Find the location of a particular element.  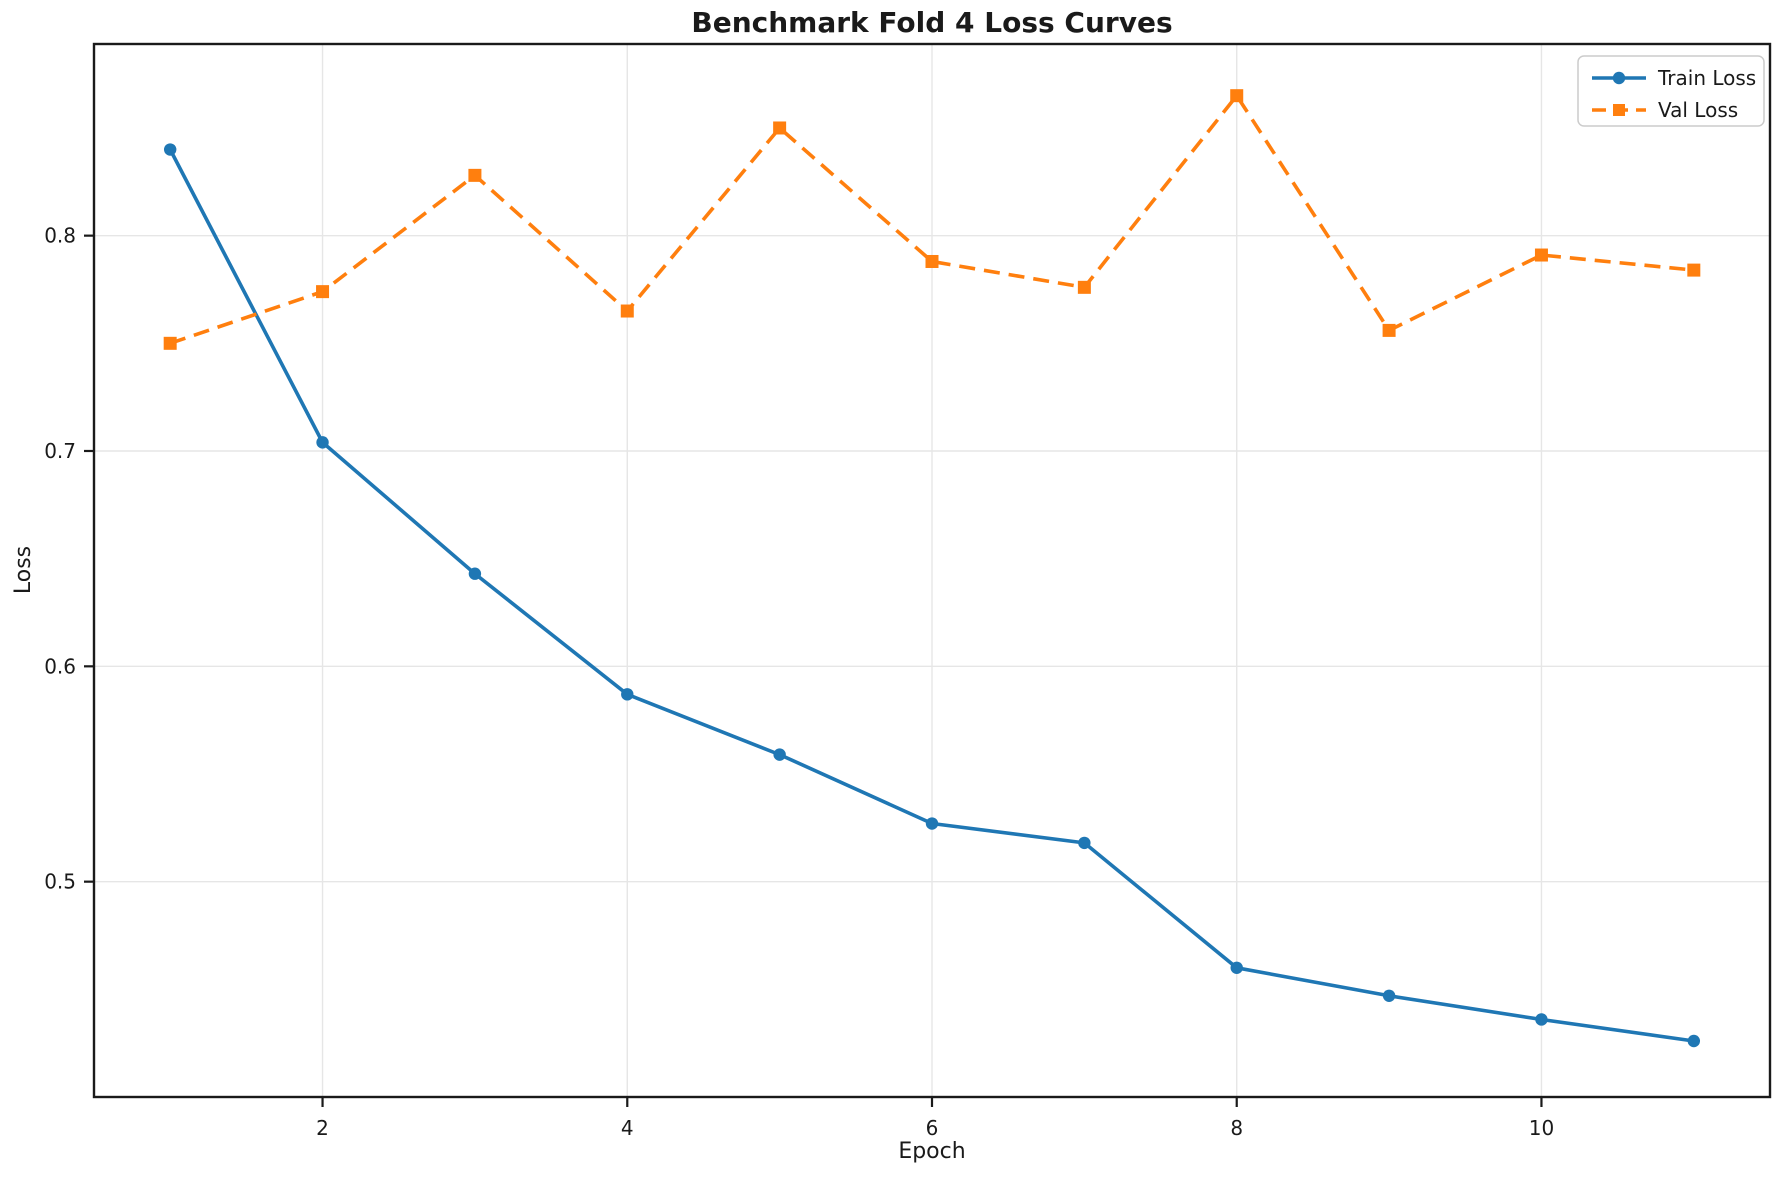

x-tick-label: 10 is located at coordinates (1541, 1128).